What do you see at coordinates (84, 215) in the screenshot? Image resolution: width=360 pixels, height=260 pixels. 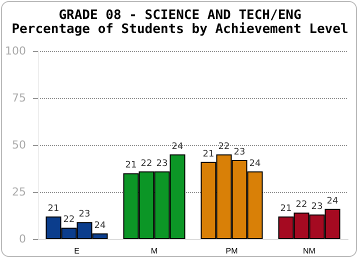 I see `series-label: 23` at bounding box center [84, 215].